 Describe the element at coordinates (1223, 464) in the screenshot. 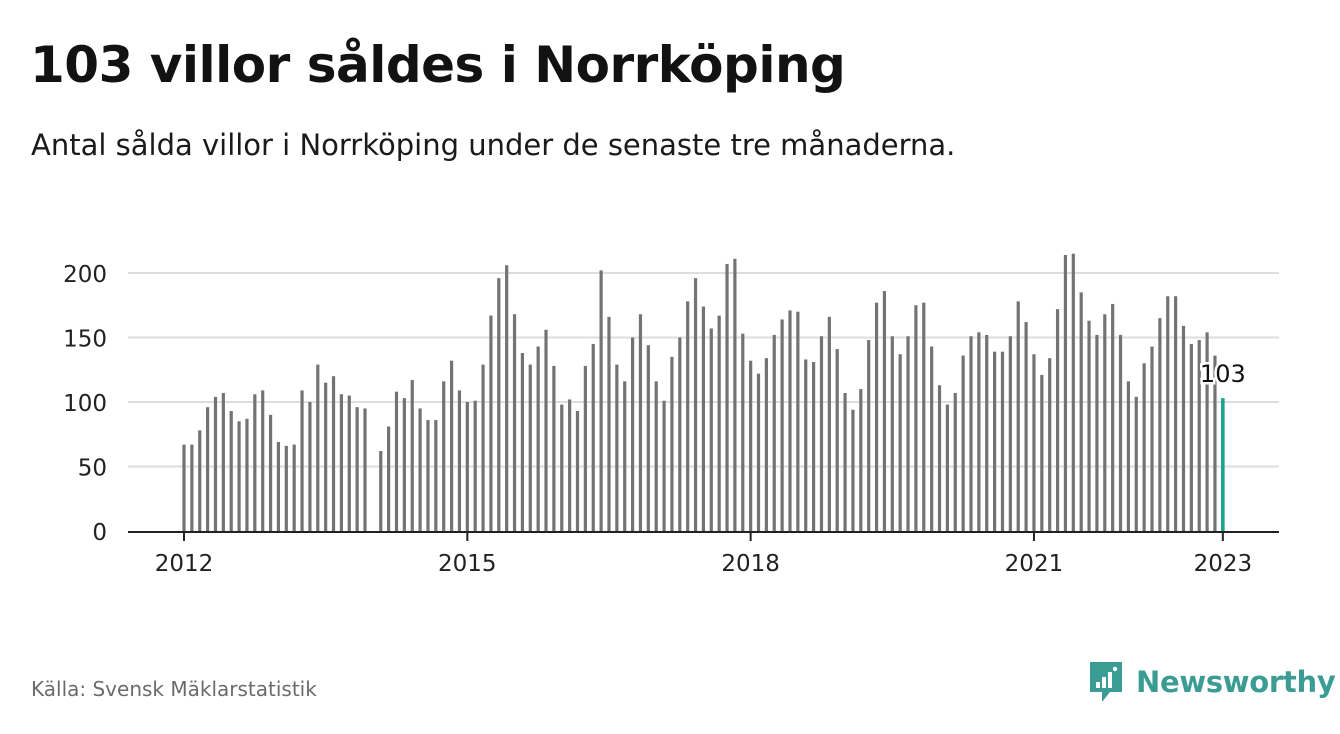

I see `bar-latest` at that location.